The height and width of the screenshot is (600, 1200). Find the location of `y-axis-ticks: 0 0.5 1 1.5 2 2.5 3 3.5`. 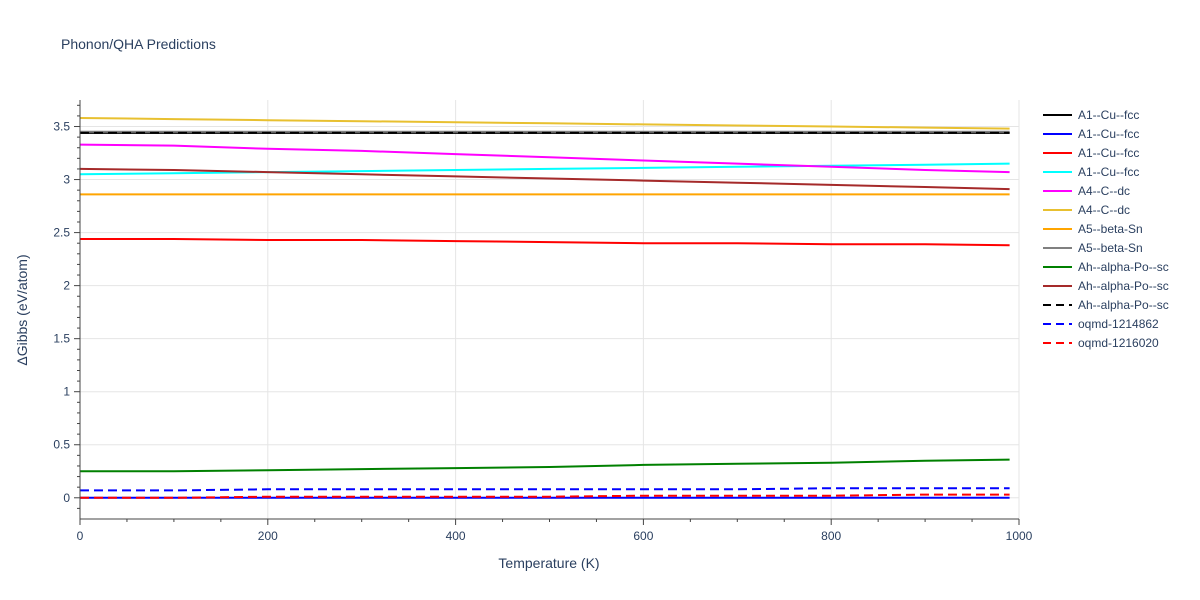

y-axis-ticks: 0 0.5 1 1.5 2 2.5 3 3.5 is located at coordinates (61, 312).